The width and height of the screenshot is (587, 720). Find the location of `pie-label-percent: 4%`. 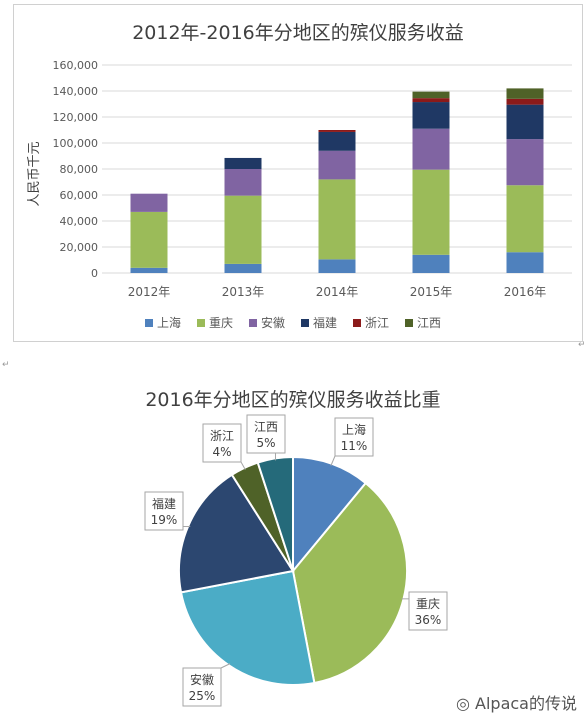

pie-label-percent: 4% is located at coordinates (221, 452).